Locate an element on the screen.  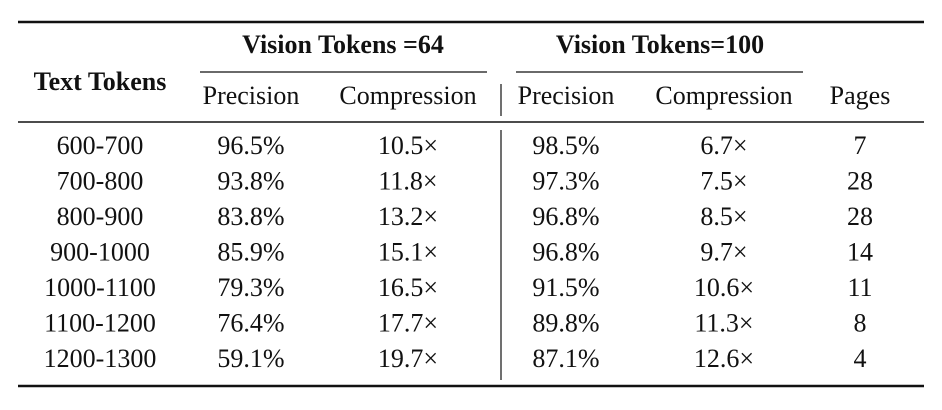
cell: 10.5× is located at coordinates (408, 145).